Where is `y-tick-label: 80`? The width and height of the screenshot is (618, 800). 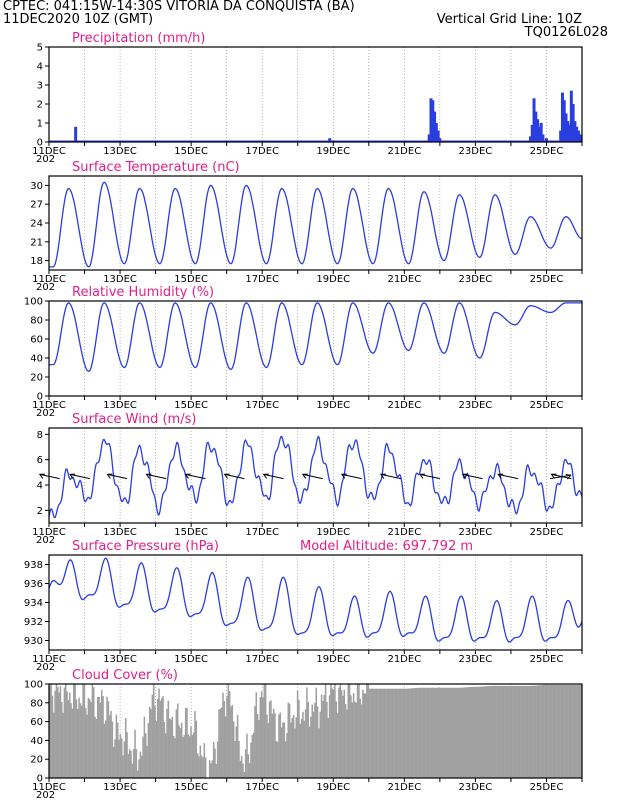
y-tick-label: 80 is located at coordinates (36, 321).